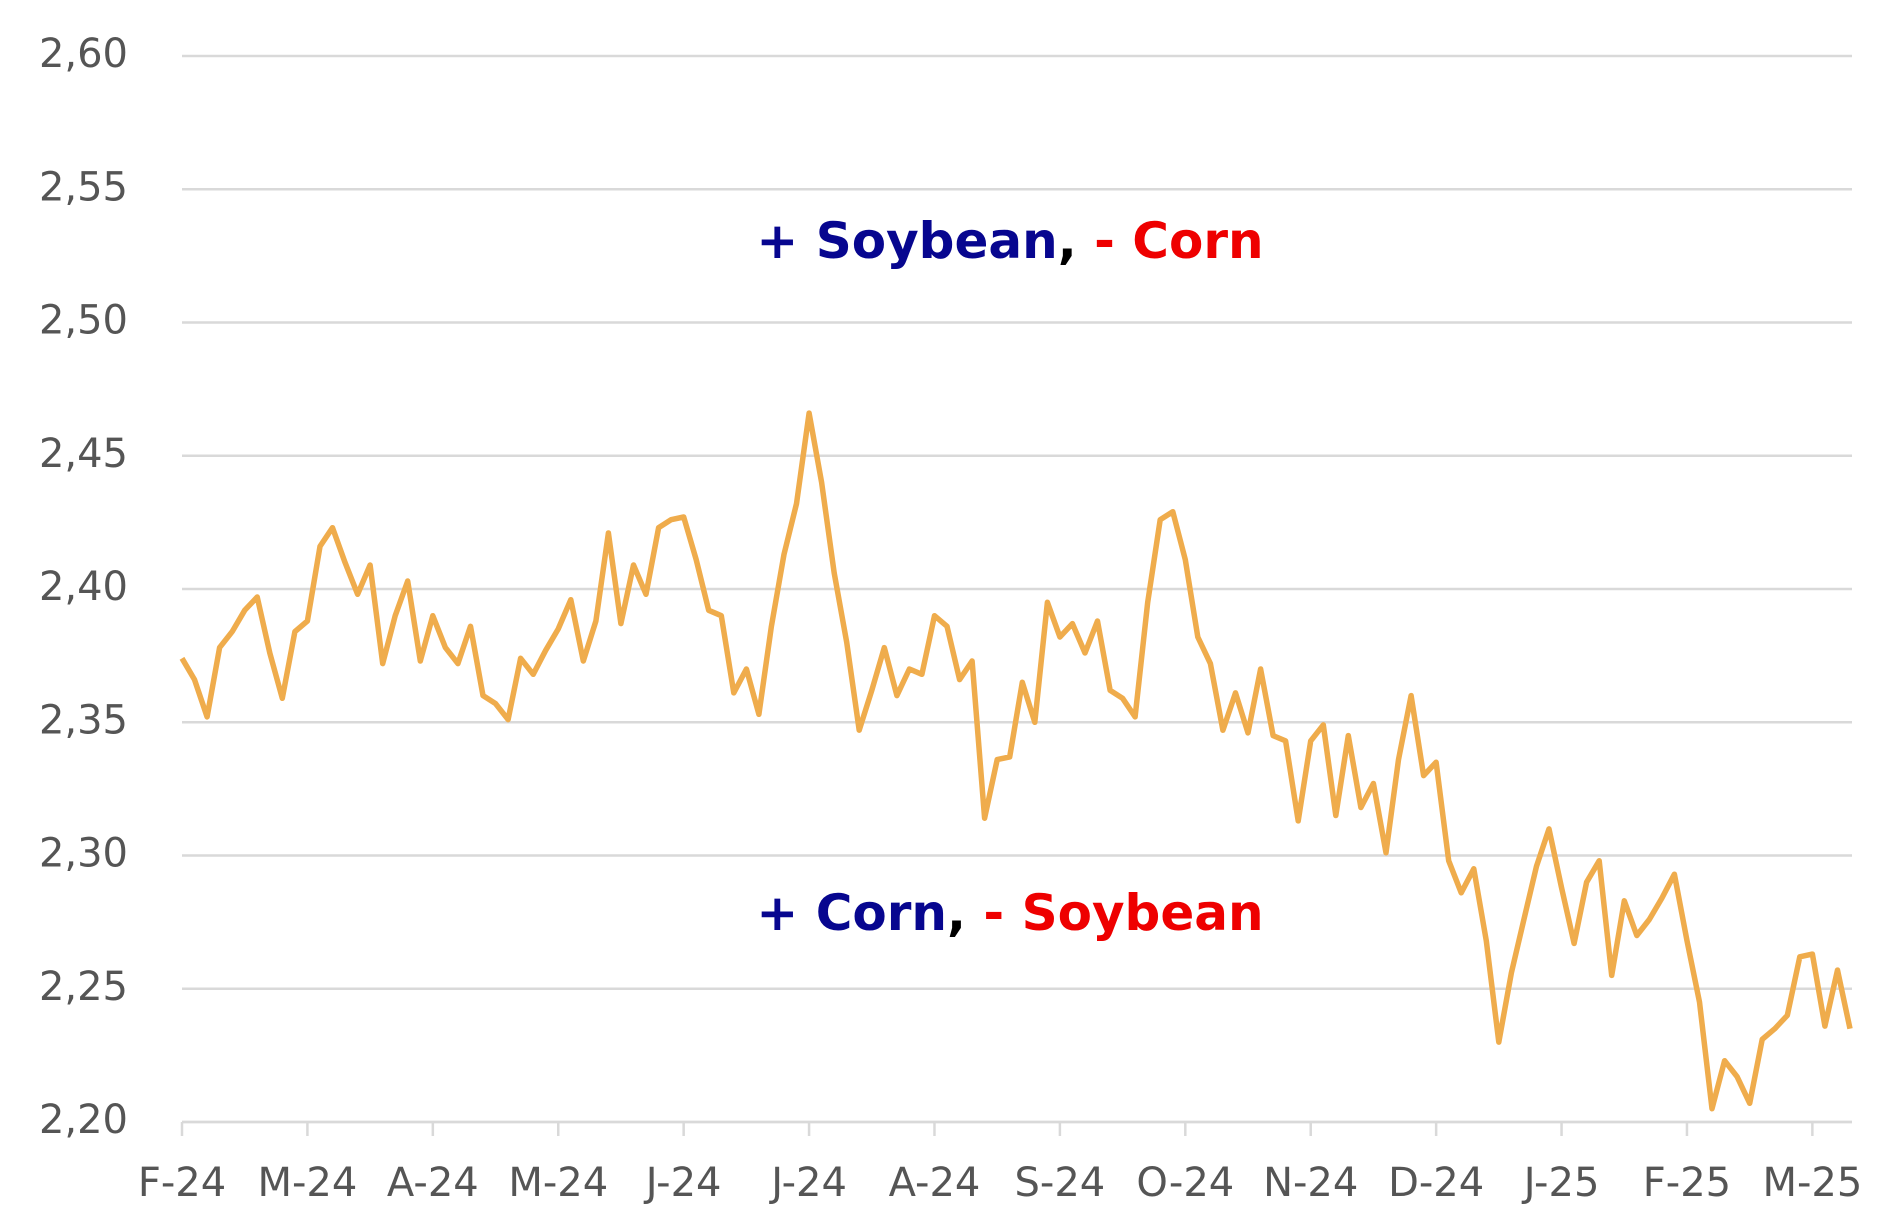  Describe the element at coordinates (1060, 1183) in the screenshot. I see `x-tick-label: S-24` at that location.